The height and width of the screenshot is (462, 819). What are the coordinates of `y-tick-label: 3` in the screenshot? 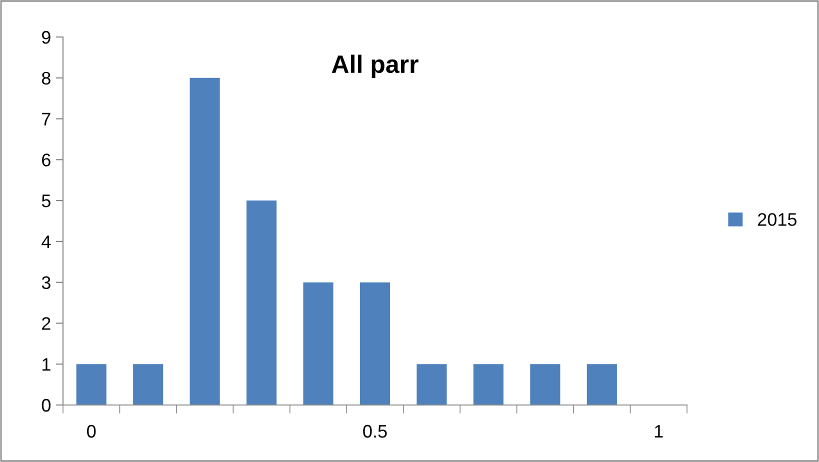 It's located at (46, 283).